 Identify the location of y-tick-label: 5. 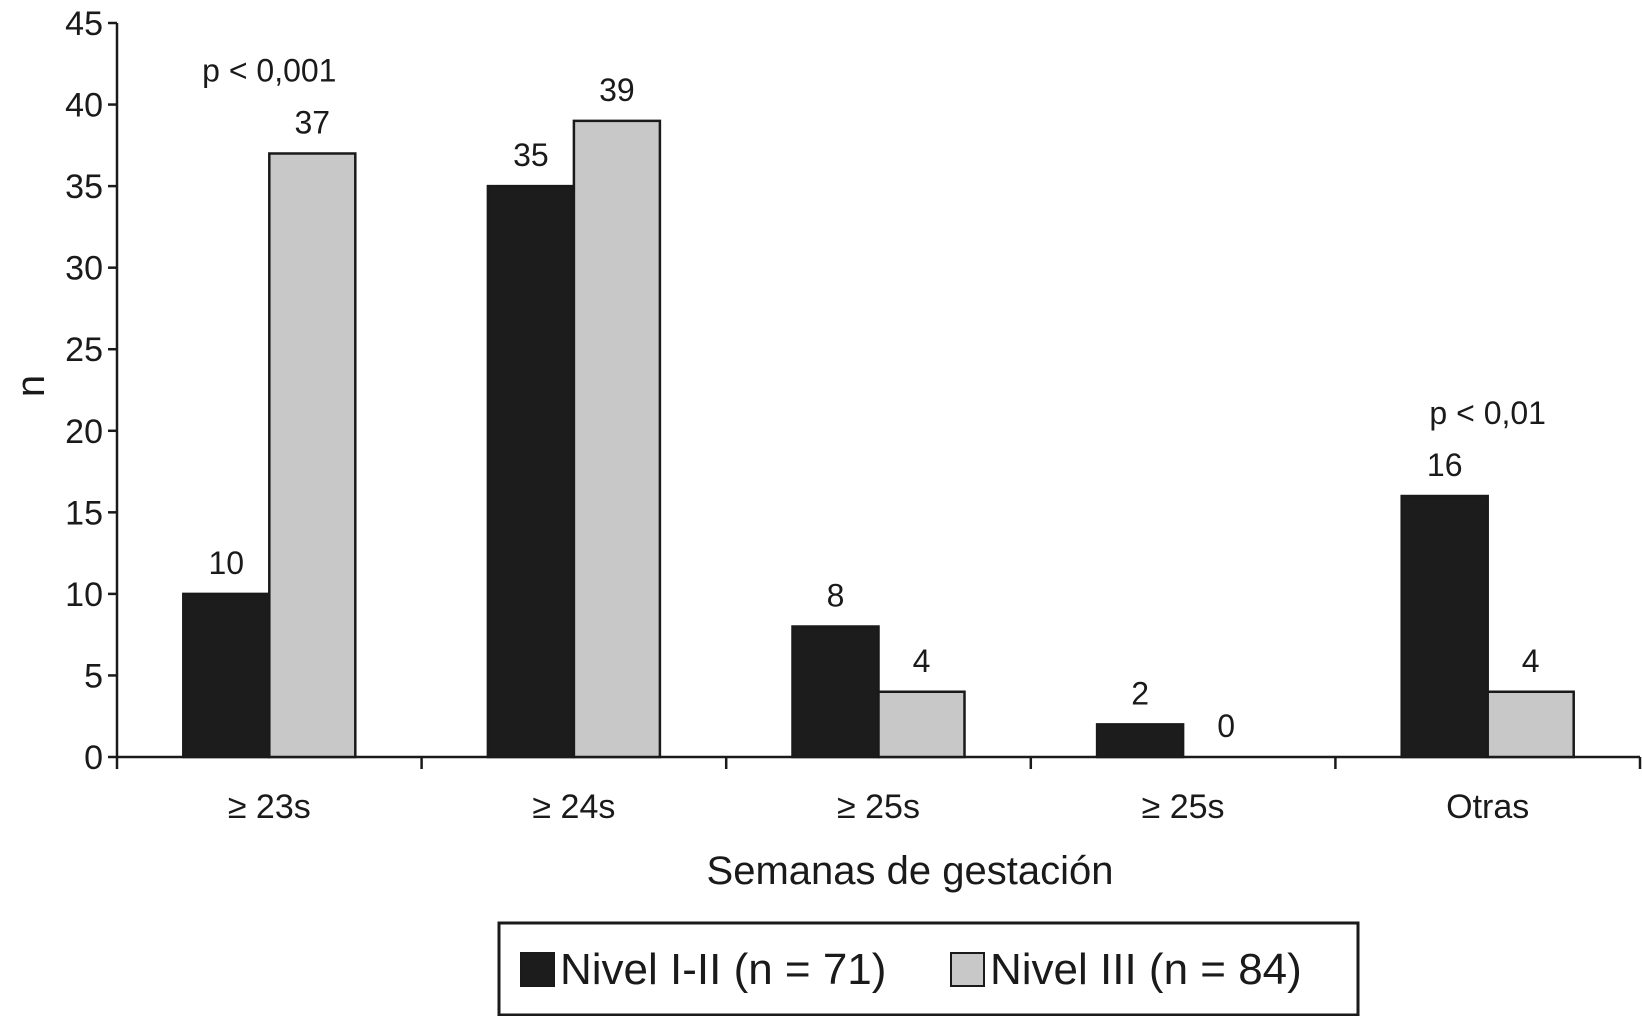
(93, 676).